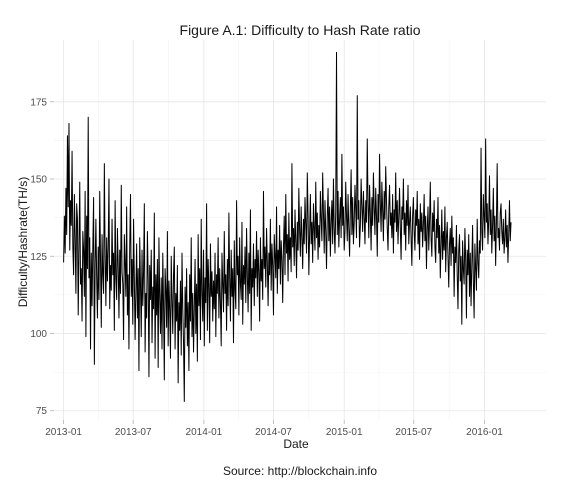 The width and height of the screenshot is (566, 489). I want to click on y-tick-label: 75, so click(42, 411).